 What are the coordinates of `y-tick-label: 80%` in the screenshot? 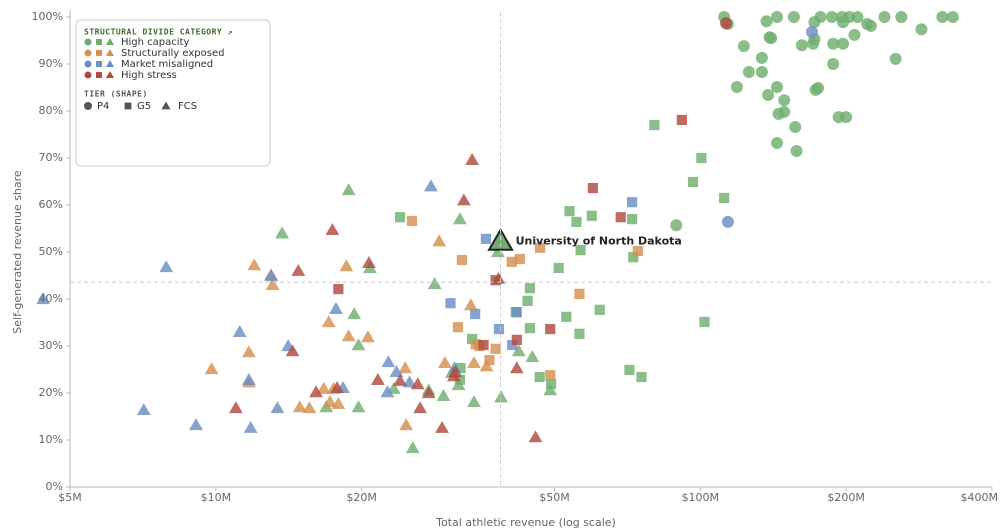 It's located at (51, 110).